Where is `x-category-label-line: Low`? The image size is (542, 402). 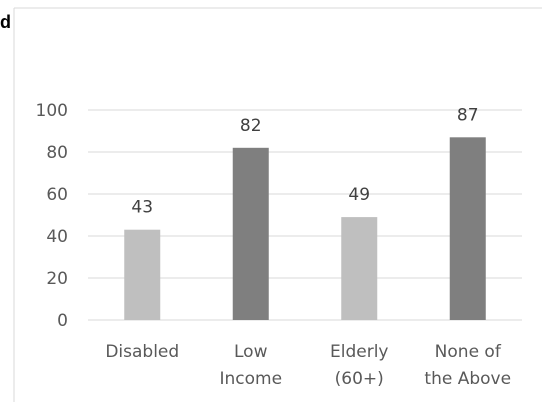 x-category-label-line: Low is located at coordinates (251, 352).